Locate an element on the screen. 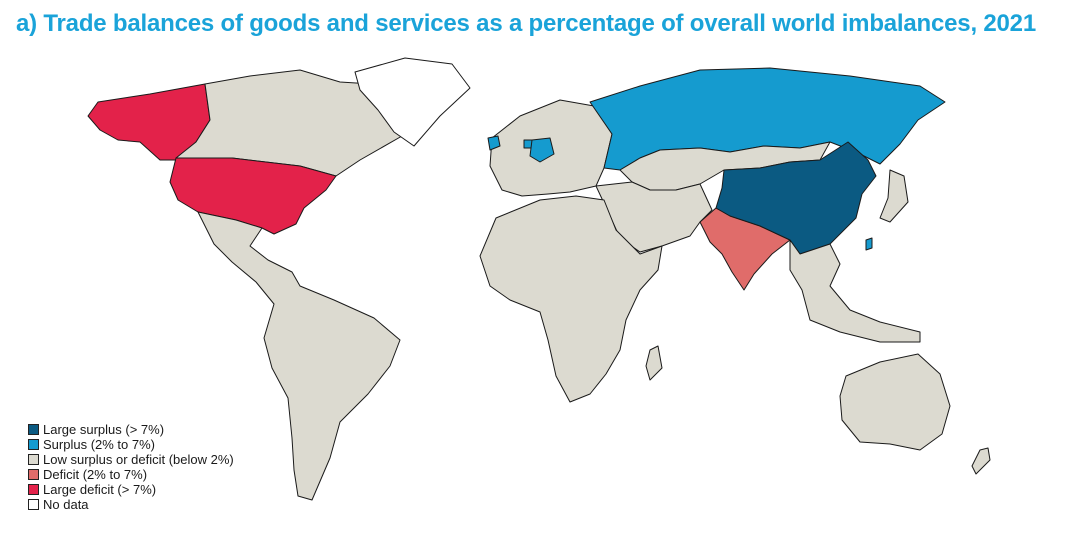 Image resolution: width=1080 pixels, height=540 pixels. legend-item-deficit: Deficit (2% to 7%) is located at coordinates (131, 474).